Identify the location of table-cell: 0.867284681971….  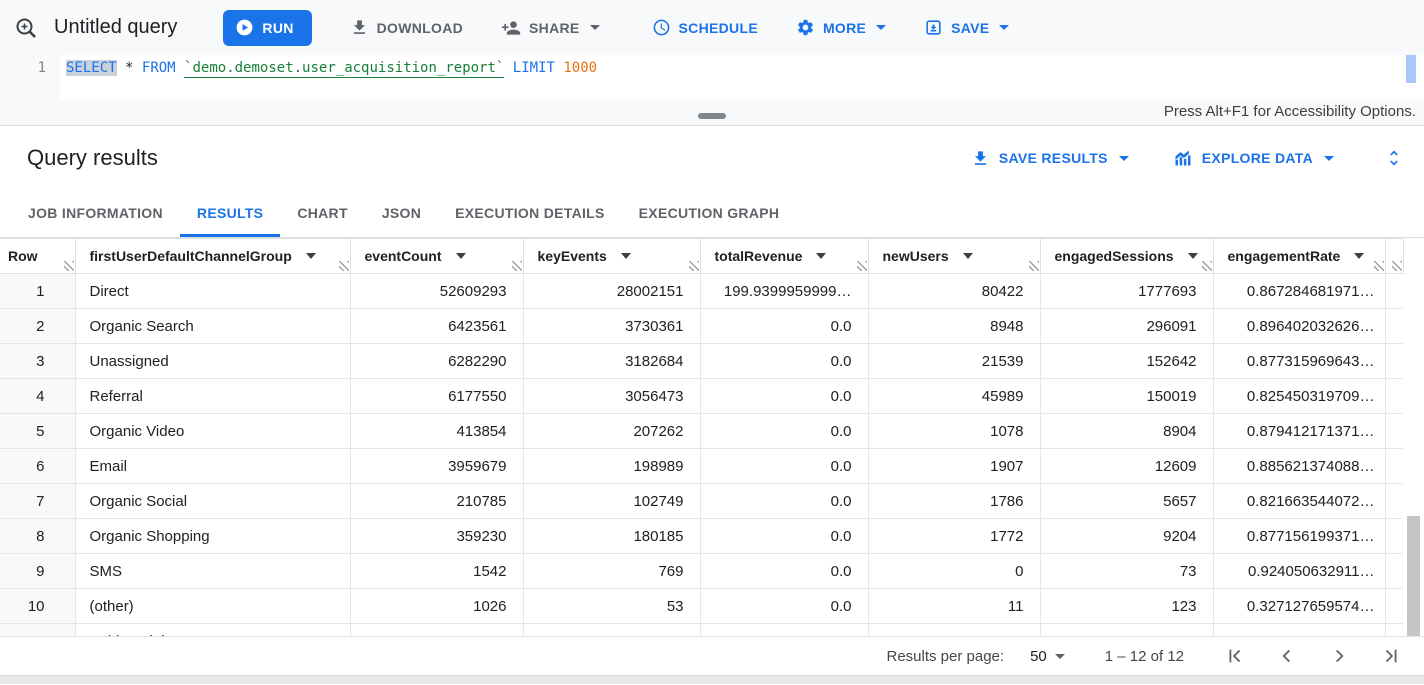
(1299, 291).